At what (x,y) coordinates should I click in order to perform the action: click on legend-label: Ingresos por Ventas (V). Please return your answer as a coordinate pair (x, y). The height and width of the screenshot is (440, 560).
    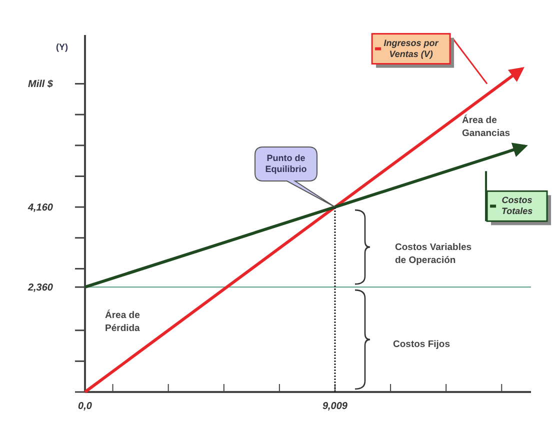
    Looking at the image, I should click on (411, 48).